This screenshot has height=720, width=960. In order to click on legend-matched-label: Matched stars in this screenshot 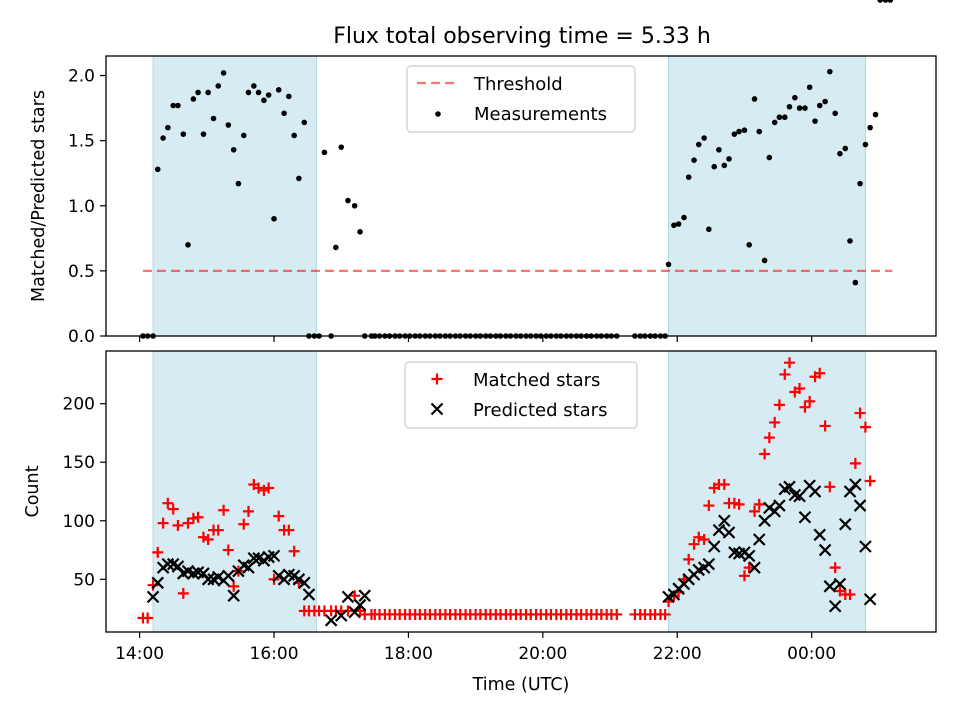, I will do `click(536, 380)`.